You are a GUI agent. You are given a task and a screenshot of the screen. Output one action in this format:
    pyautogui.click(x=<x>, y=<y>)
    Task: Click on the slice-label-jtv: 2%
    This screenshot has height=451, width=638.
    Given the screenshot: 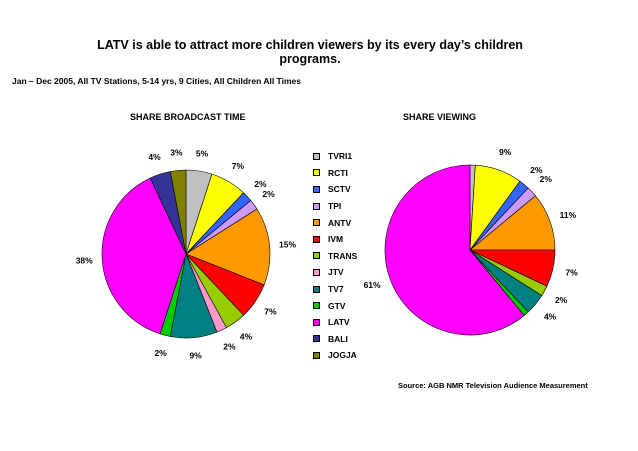 What is the action you would take?
    pyautogui.click(x=229, y=346)
    